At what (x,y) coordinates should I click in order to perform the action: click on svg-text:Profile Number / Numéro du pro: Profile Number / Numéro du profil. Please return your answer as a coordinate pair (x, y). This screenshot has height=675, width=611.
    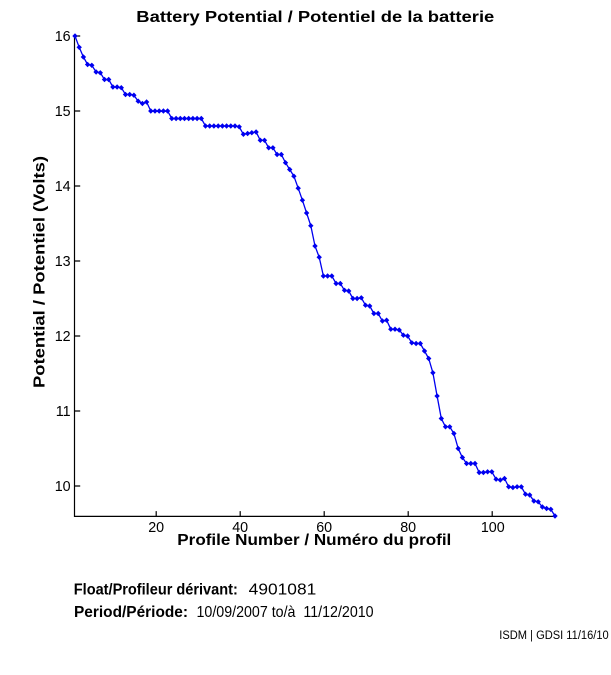
    Looking at the image, I should click on (314, 540).